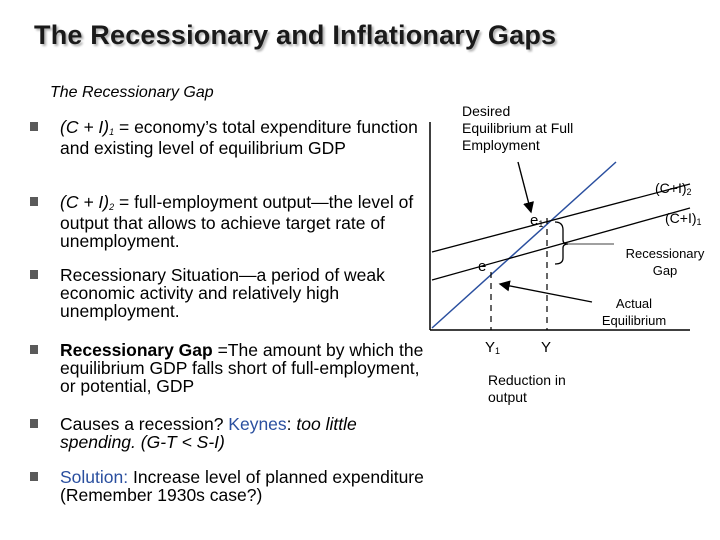  What do you see at coordinates (527, 380) in the screenshot?
I see `reduction-label-line1: Reduction in` at bounding box center [527, 380].